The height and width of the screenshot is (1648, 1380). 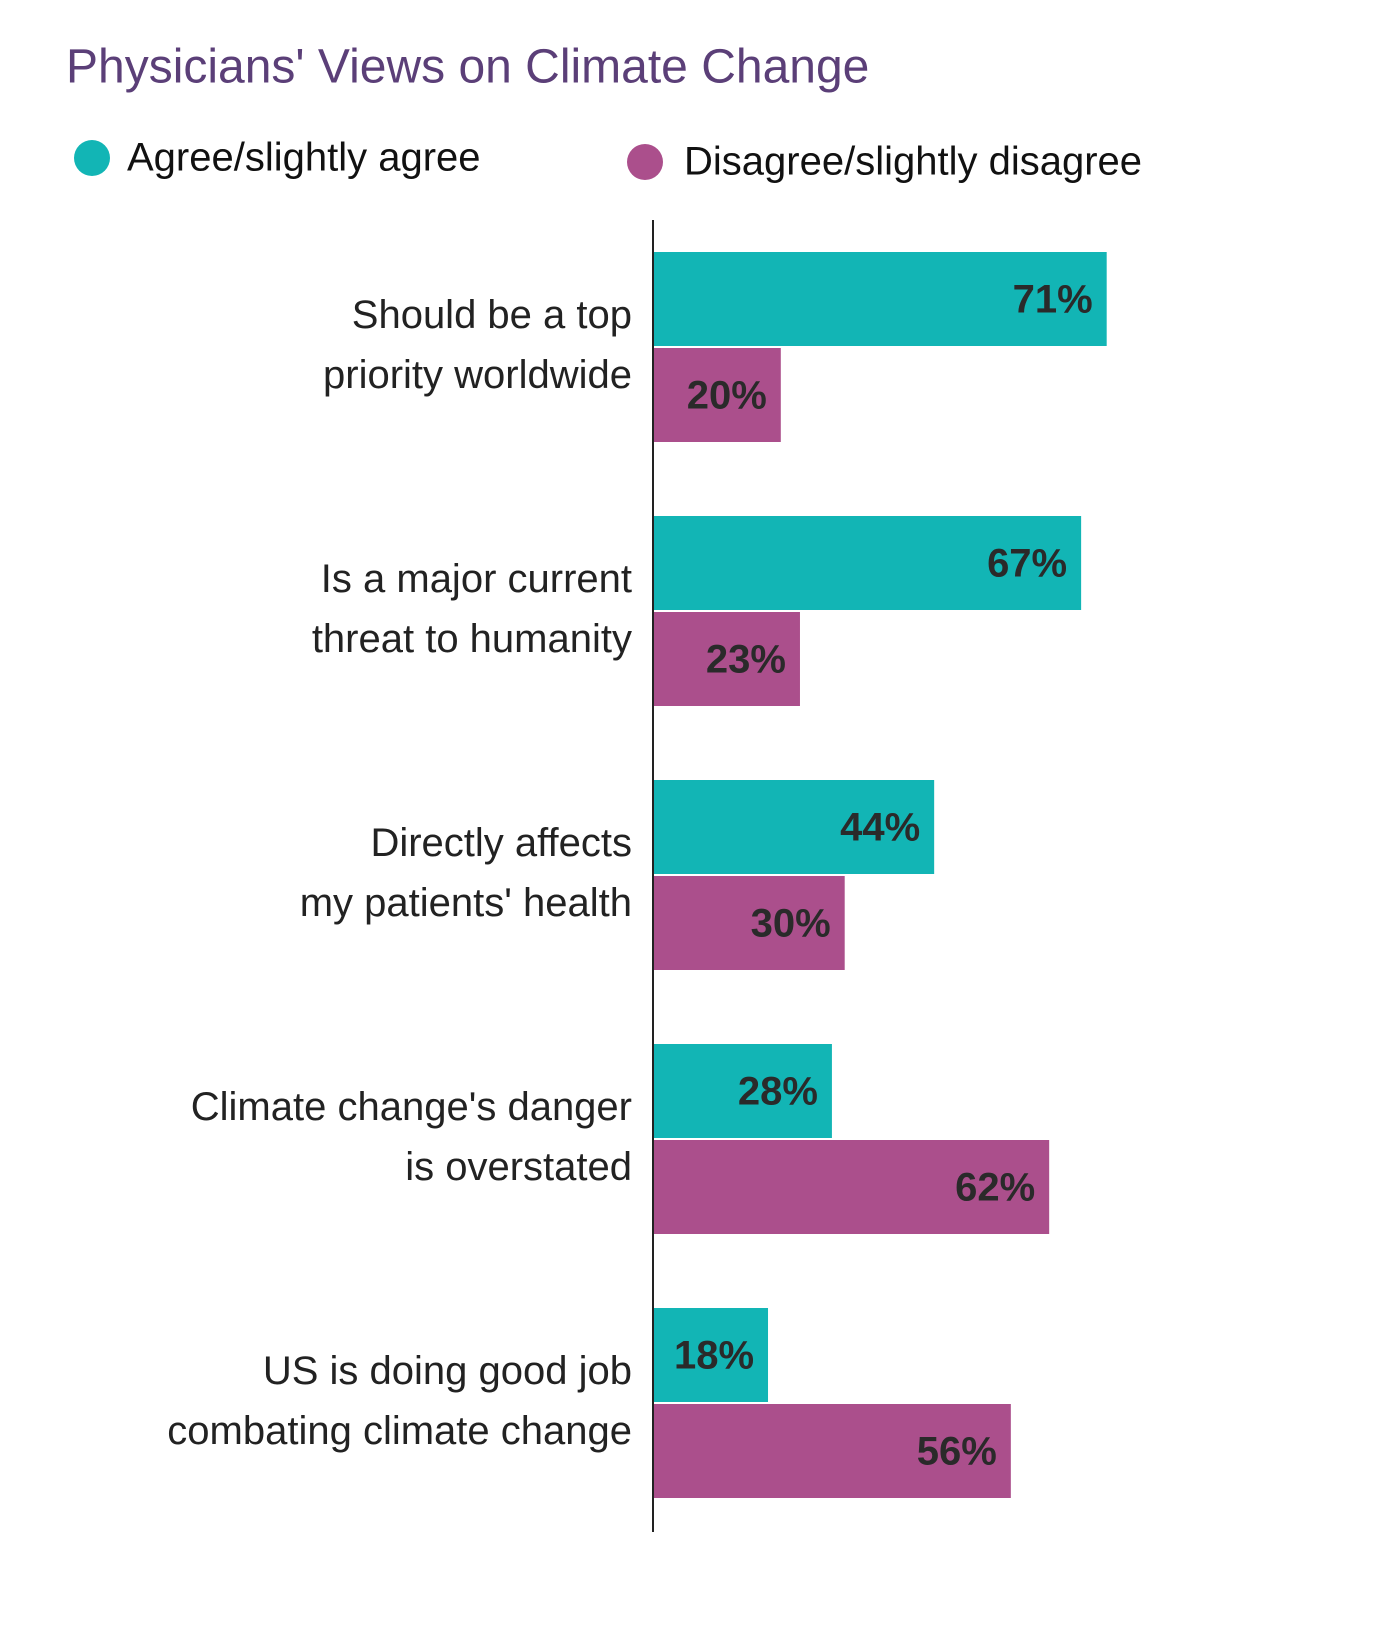 I want to click on value-label: 62%, so click(x=995, y=1188).